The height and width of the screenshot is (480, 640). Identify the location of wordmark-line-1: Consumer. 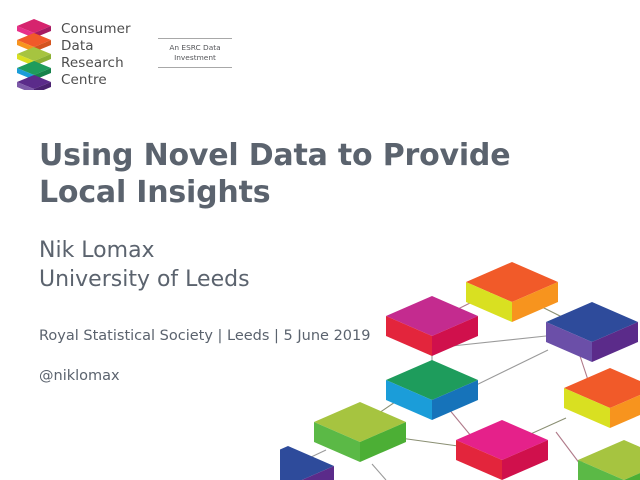
(96, 29).